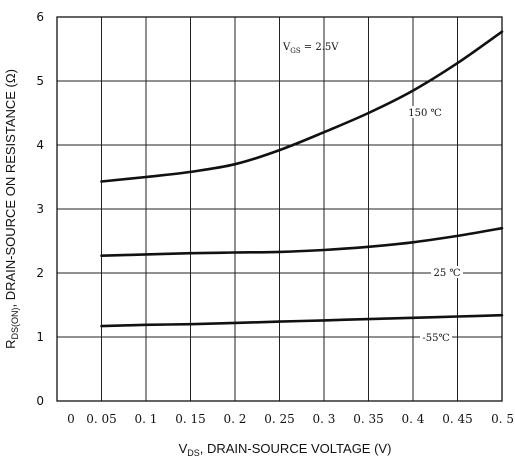  What do you see at coordinates (324, 419) in the screenshot?
I see `x-tick-label: 0. 3` at bounding box center [324, 419].